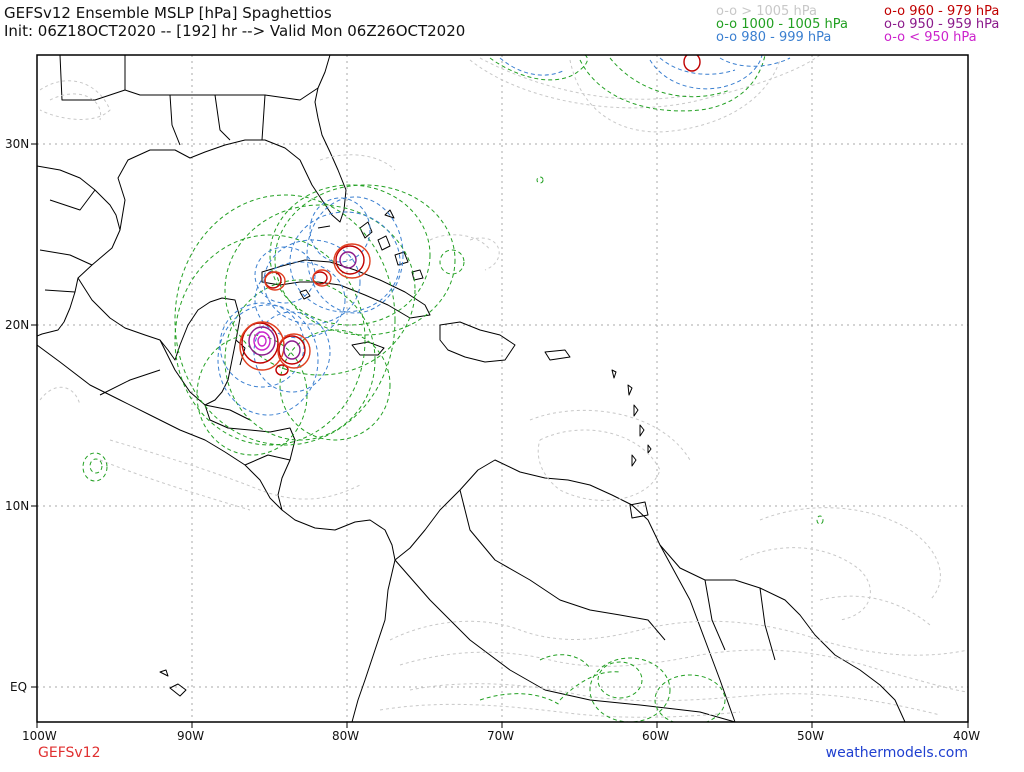 The image size is (1024, 772). I want to click on x-tick-70w: 70W, so click(500, 736).